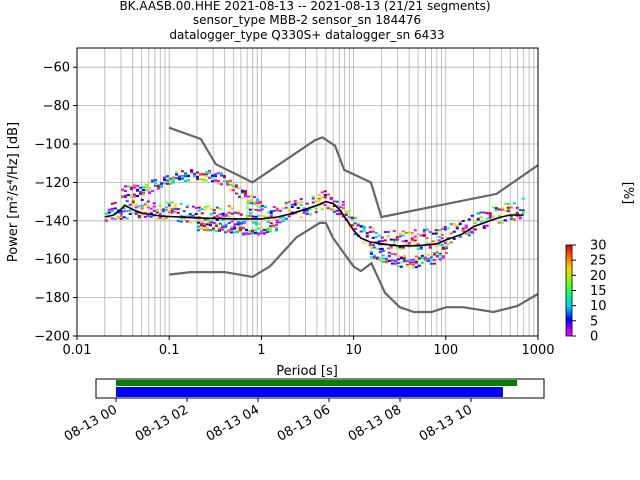 This screenshot has width=640, height=480. Describe the element at coordinates (446, 423) in the screenshot. I see `date-tick-label: 08-13 10` at that location.